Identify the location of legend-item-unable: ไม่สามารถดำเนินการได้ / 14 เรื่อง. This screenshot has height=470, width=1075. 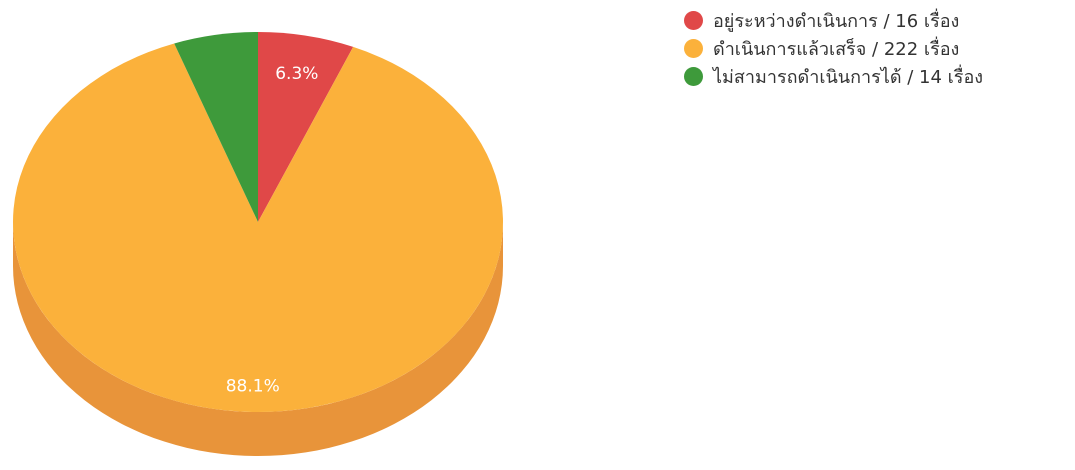
(833, 76).